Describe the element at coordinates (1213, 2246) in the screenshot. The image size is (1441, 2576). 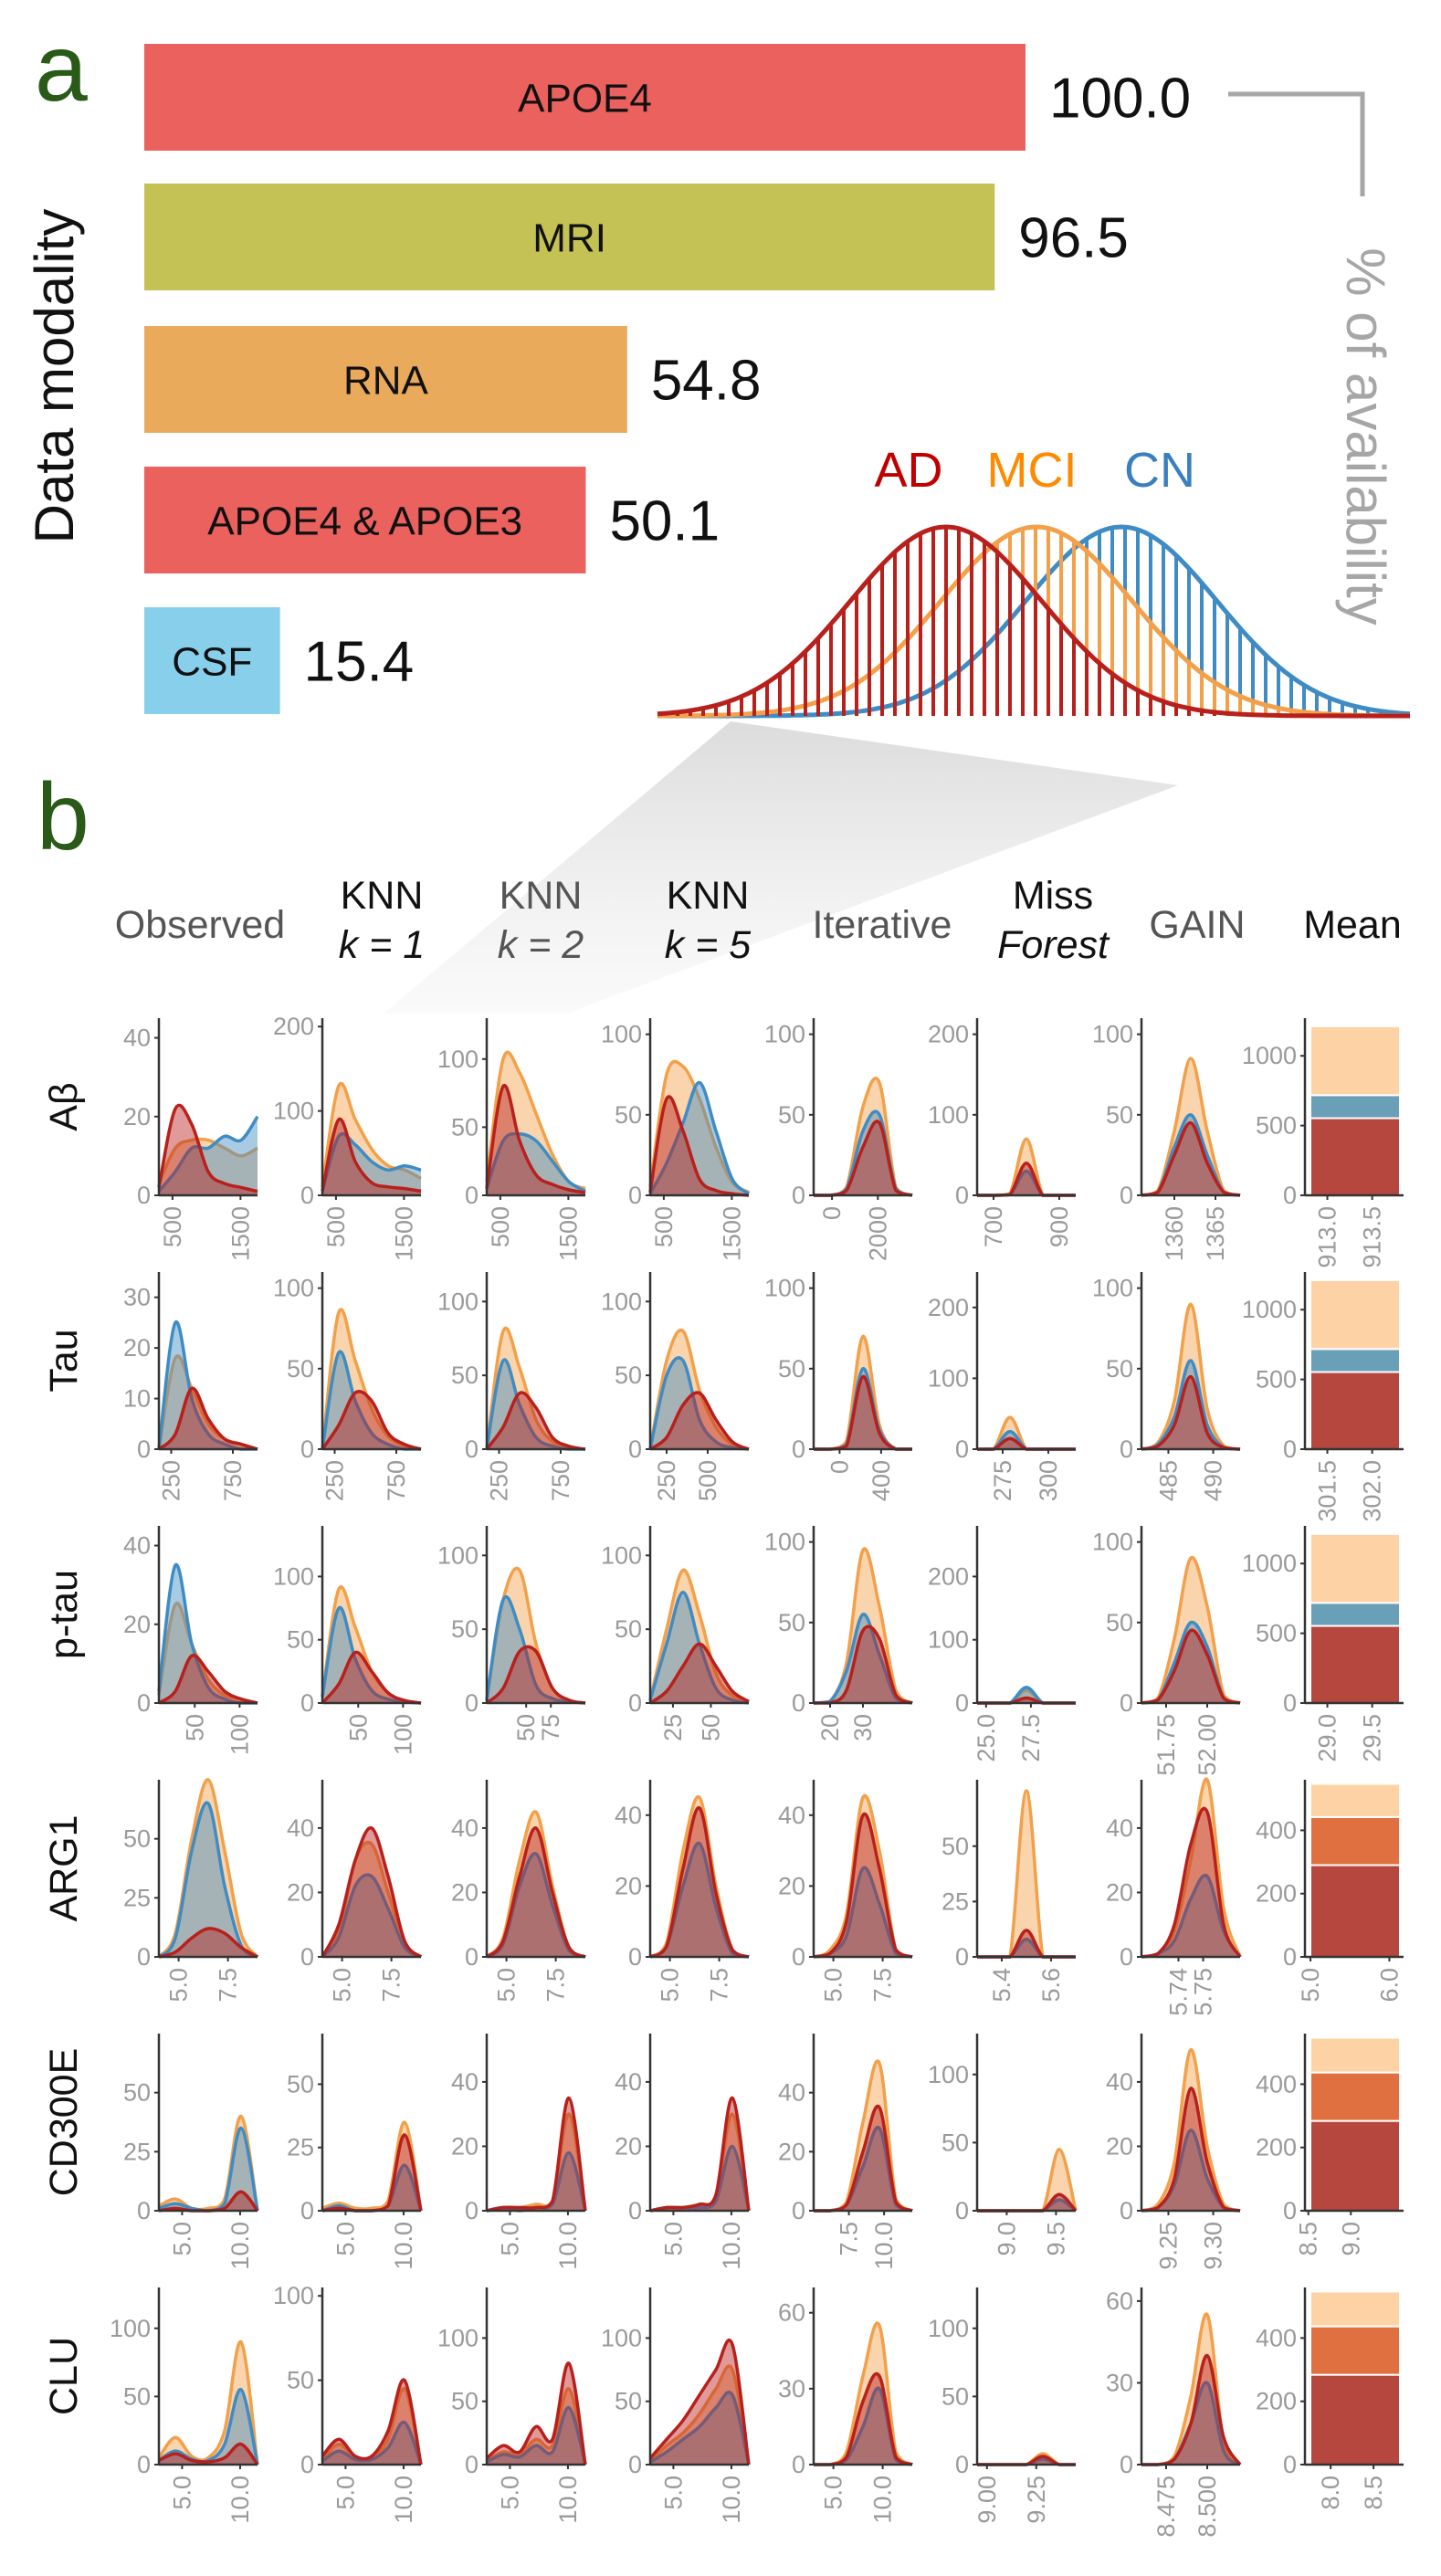
I see `x-tick-label: 9.30` at that location.